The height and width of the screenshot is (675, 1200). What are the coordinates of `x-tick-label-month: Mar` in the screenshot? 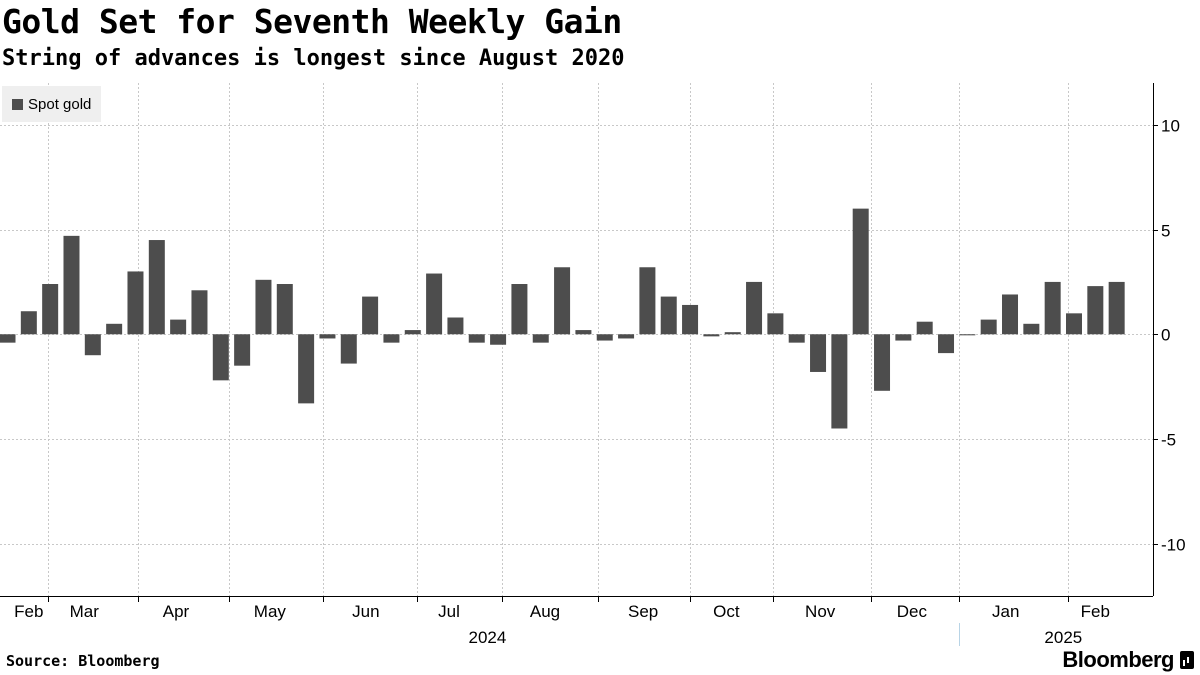 It's located at (85, 611).